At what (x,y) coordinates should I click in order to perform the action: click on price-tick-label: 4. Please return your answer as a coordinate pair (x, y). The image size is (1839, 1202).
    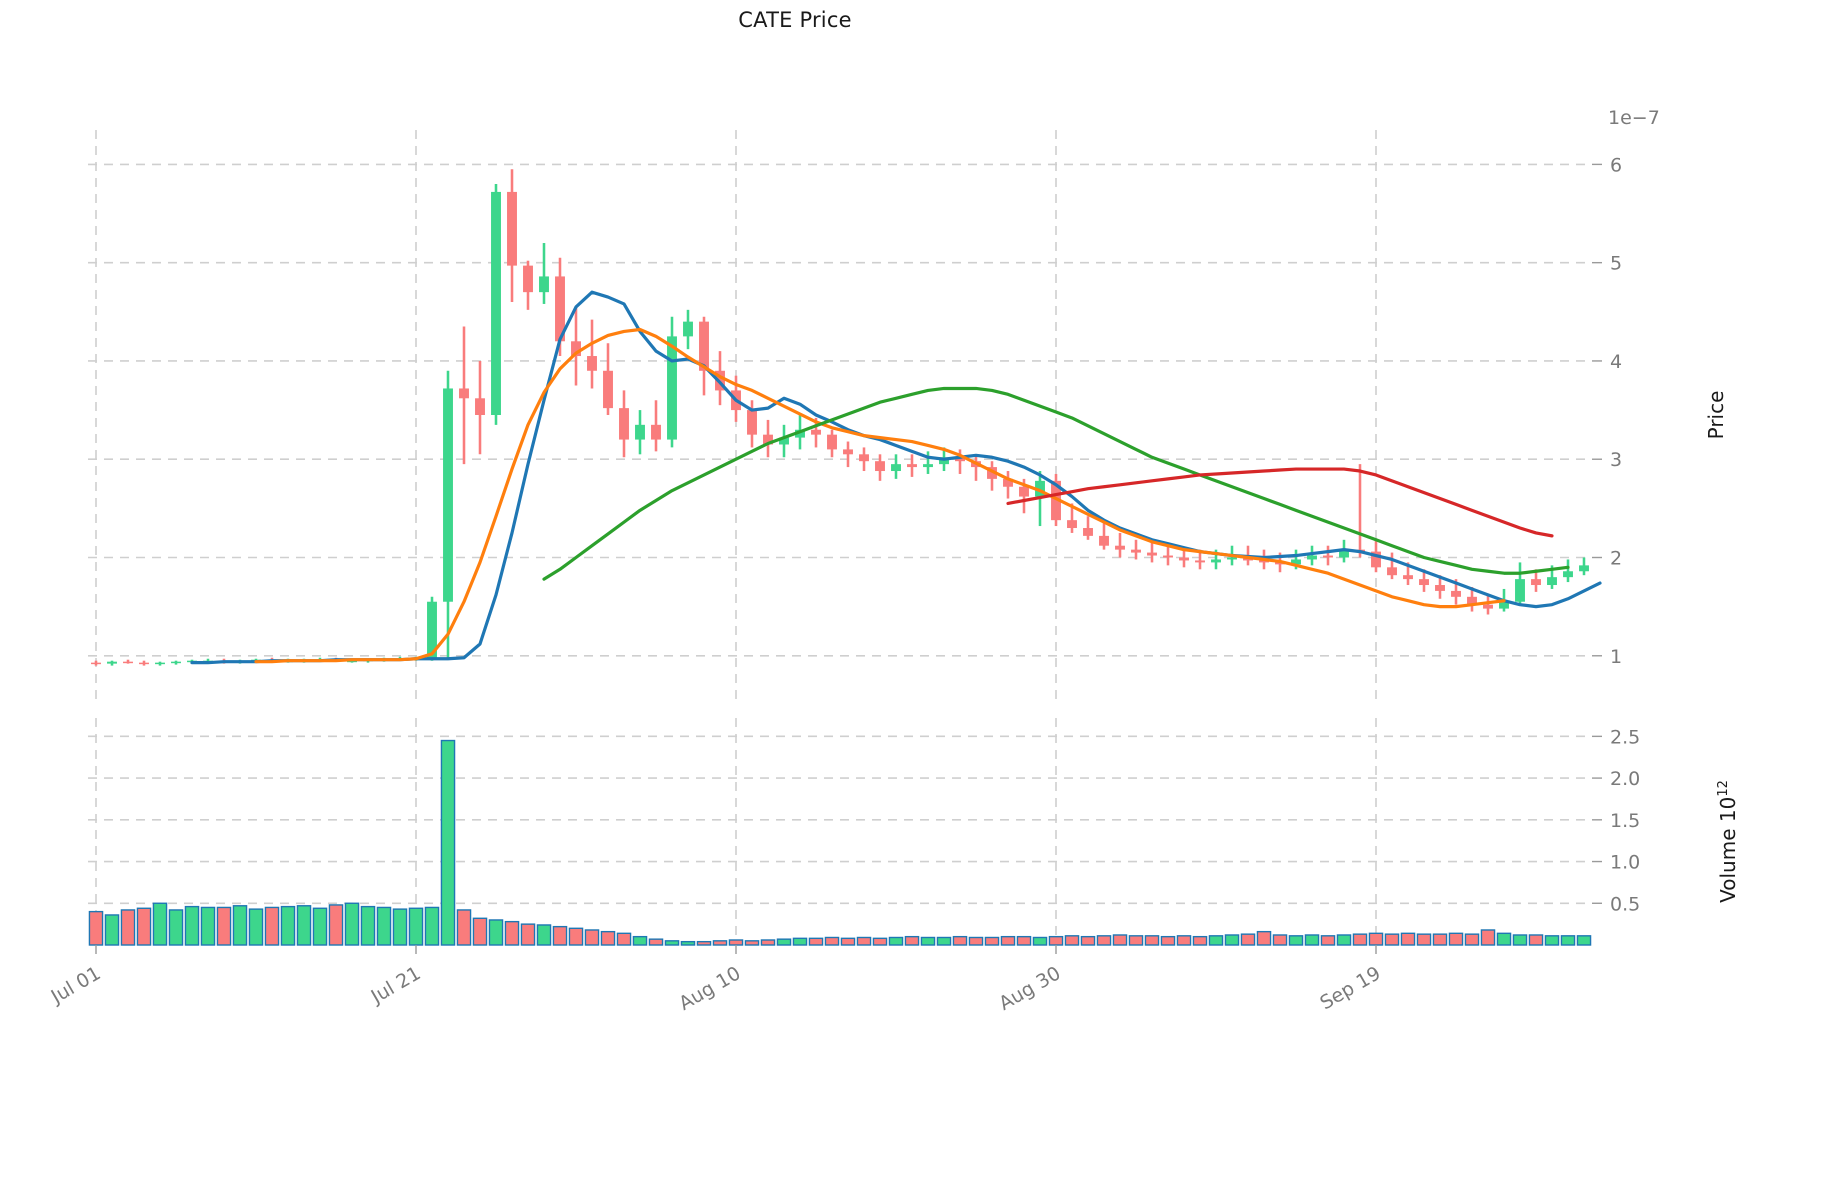
    Looking at the image, I should click on (1616, 362).